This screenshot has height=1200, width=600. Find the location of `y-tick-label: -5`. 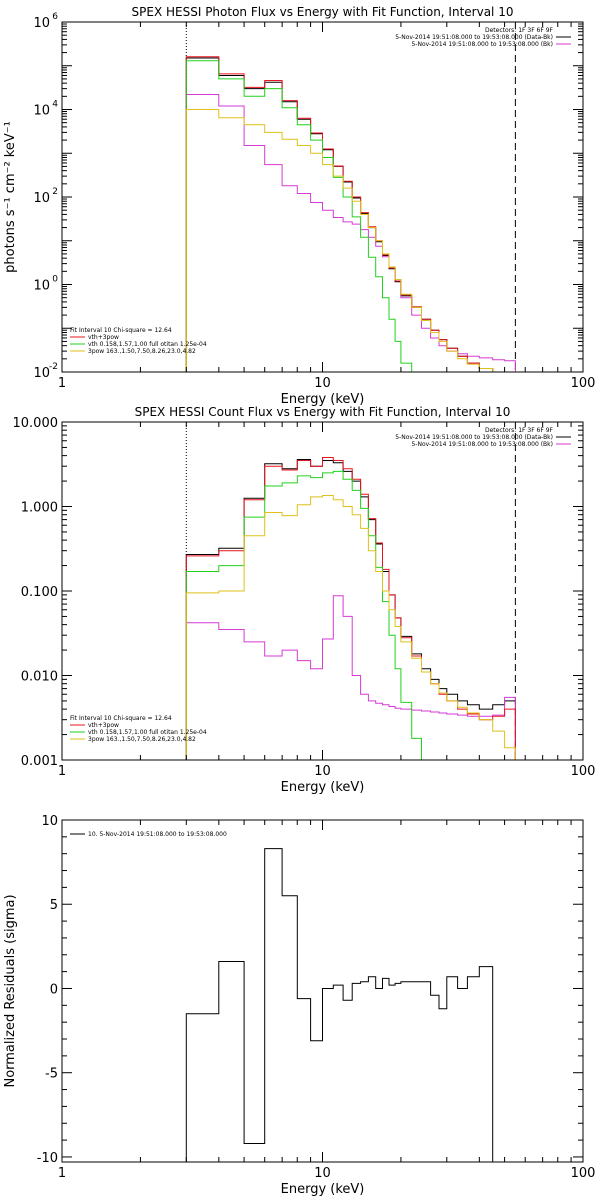

y-tick-label: -5 is located at coordinates (51, 1074).